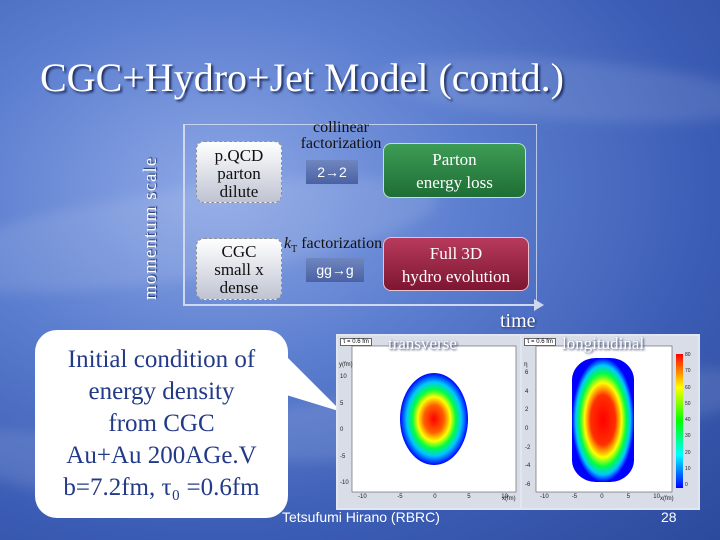  Describe the element at coordinates (342, 403) in the screenshot. I see `transverse-ytick: 5` at that location.